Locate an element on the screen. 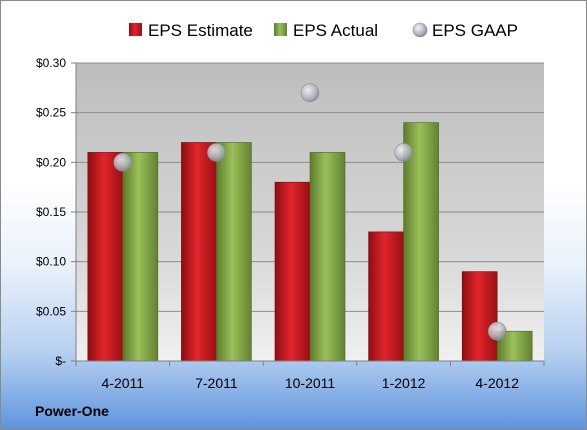  legend-label: EPS Actual is located at coordinates (335, 30).